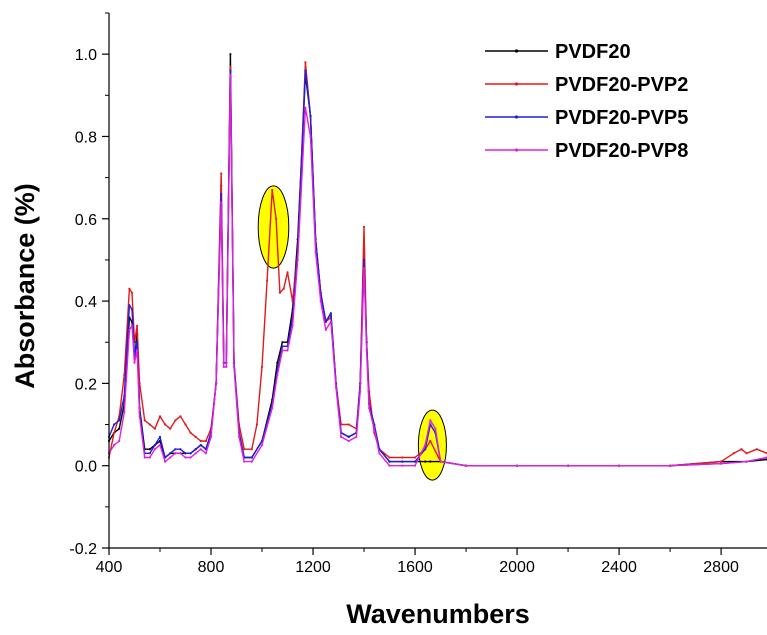 The image size is (767, 635). Describe the element at coordinates (621, 85) in the screenshot. I see `legend-label-2: PVDF20-PVP2` at that location.